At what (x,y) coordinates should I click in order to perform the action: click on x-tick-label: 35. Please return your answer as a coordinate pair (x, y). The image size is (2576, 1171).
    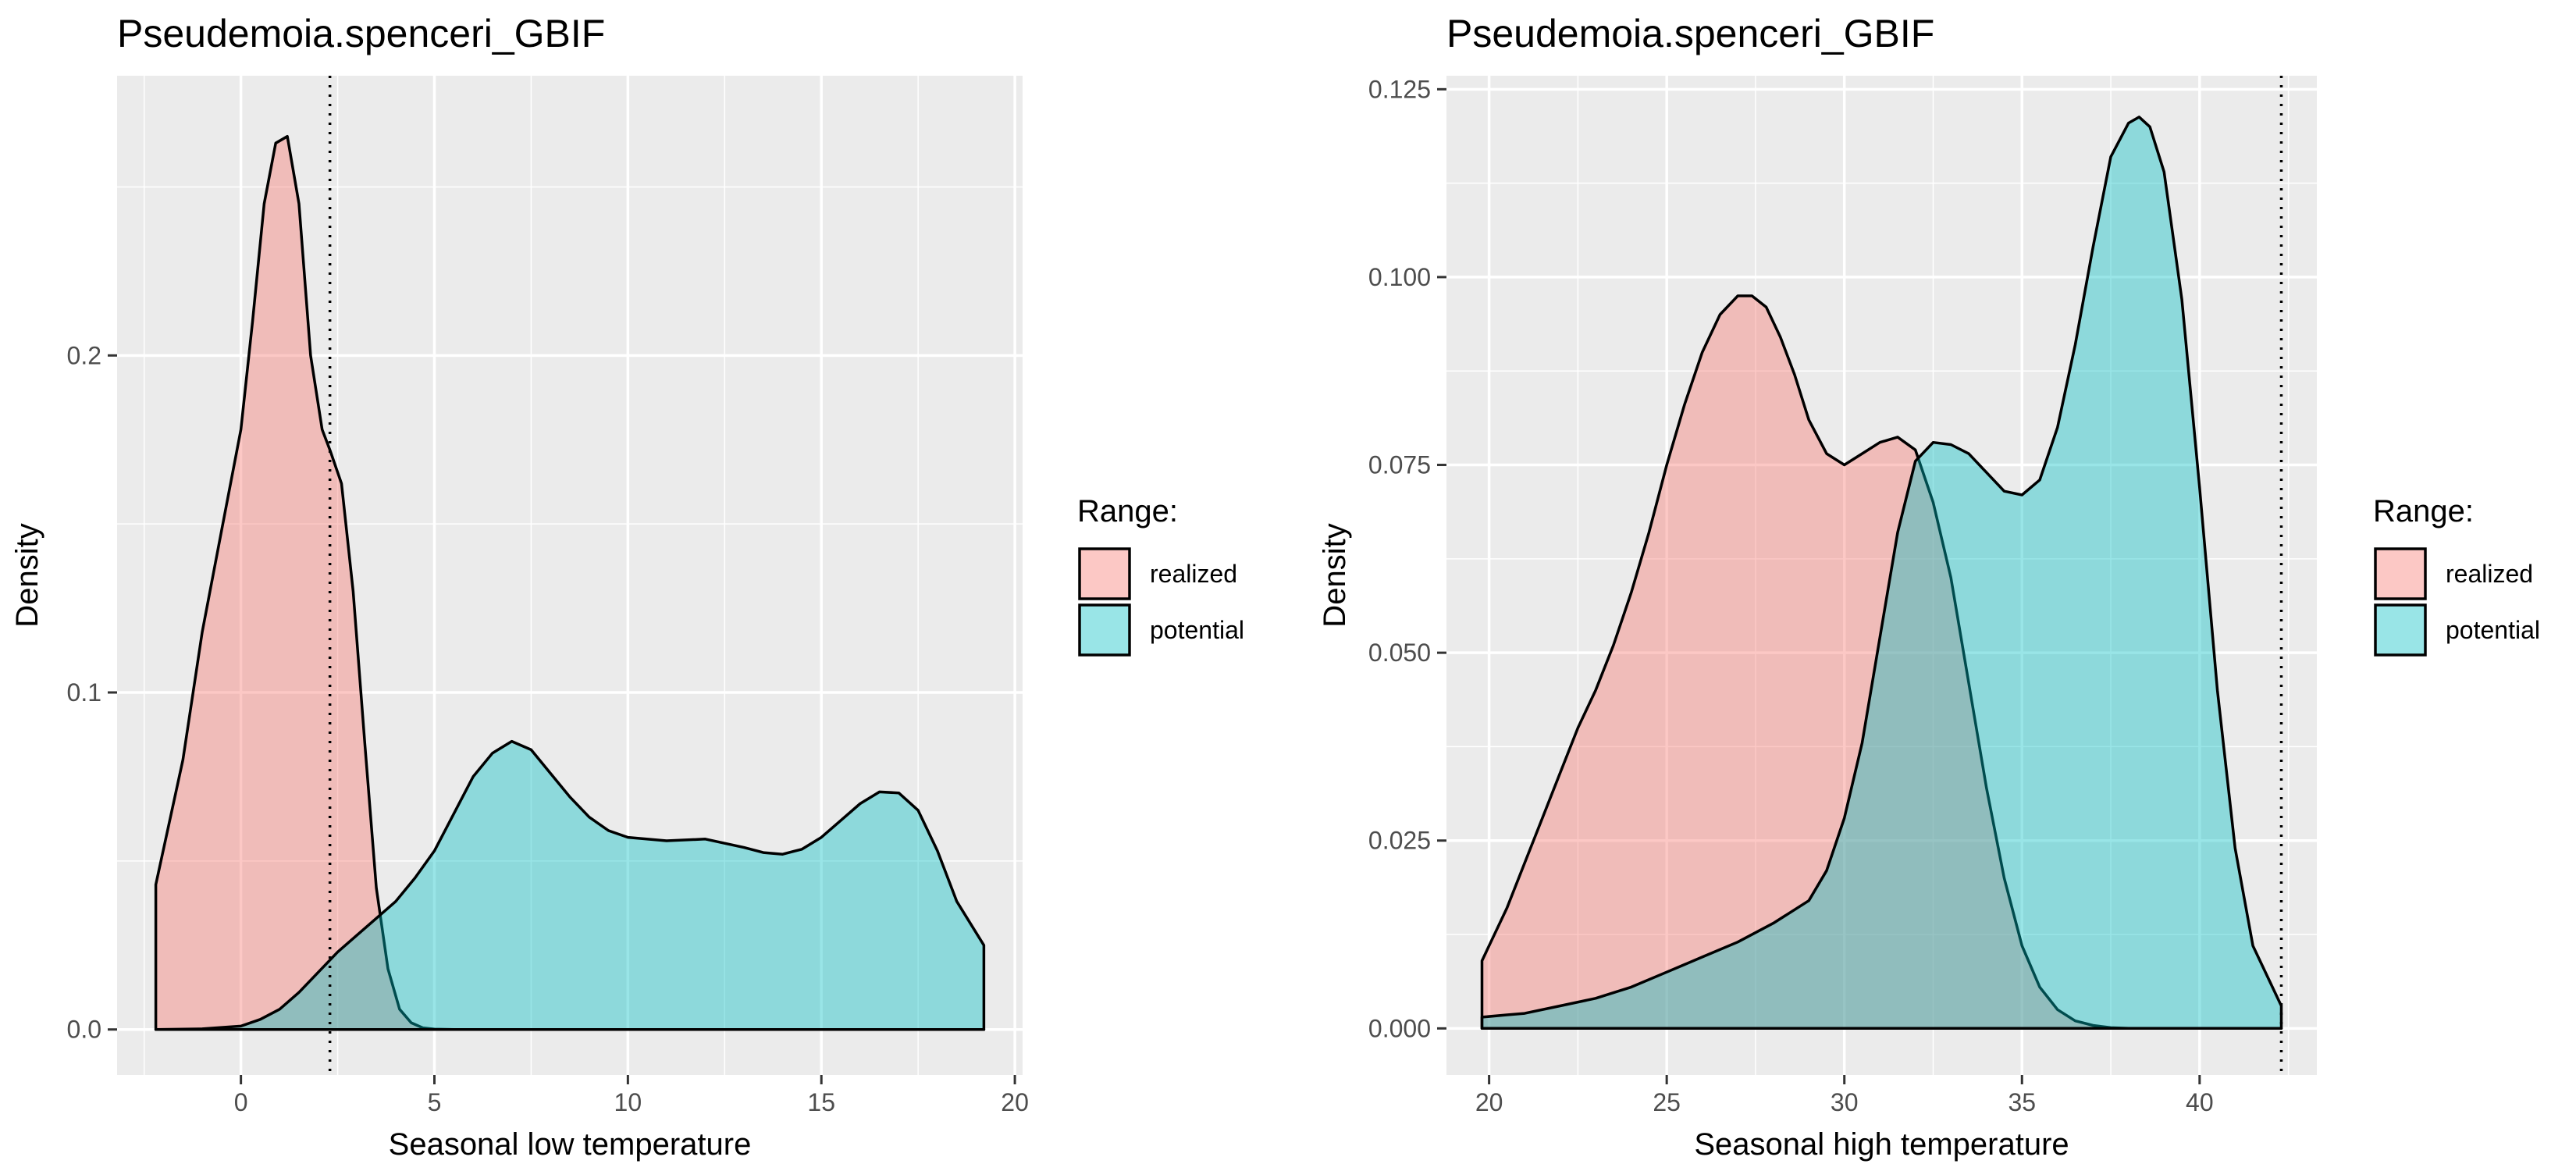
    Looking at the image, I should click on (2022, 1102).